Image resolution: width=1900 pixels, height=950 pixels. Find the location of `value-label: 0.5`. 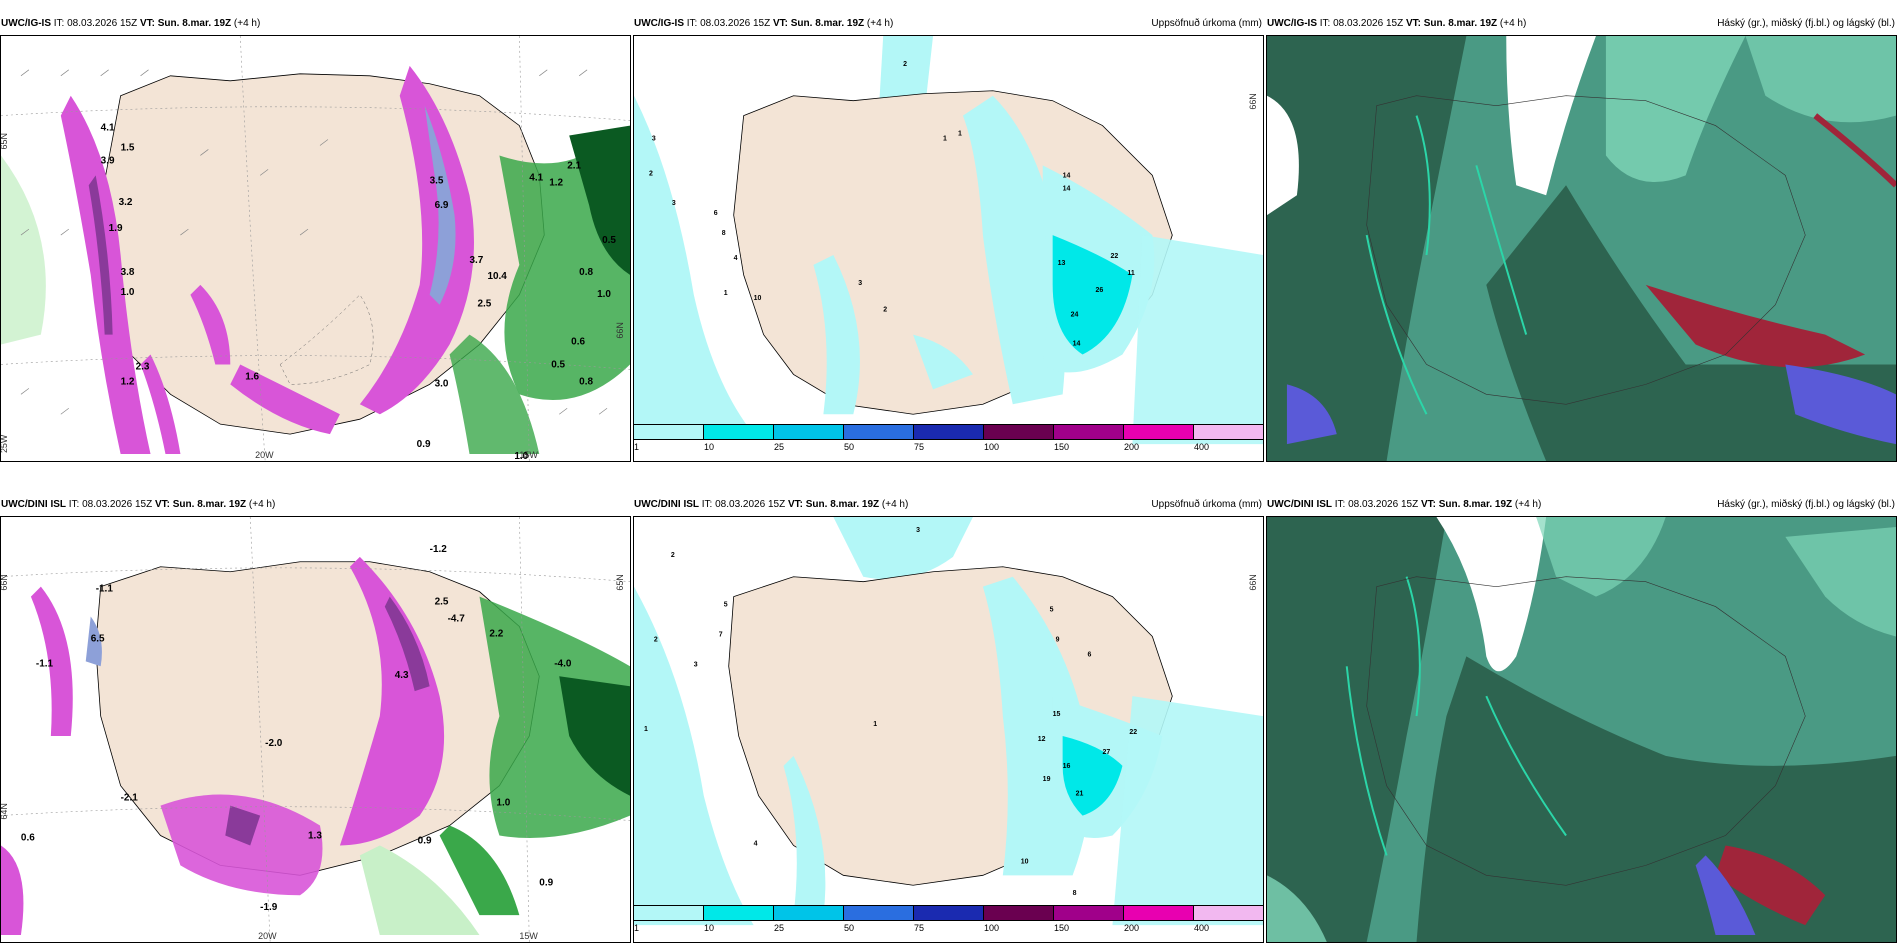

value-label: 0.5 is located at coordinates (609, 240).